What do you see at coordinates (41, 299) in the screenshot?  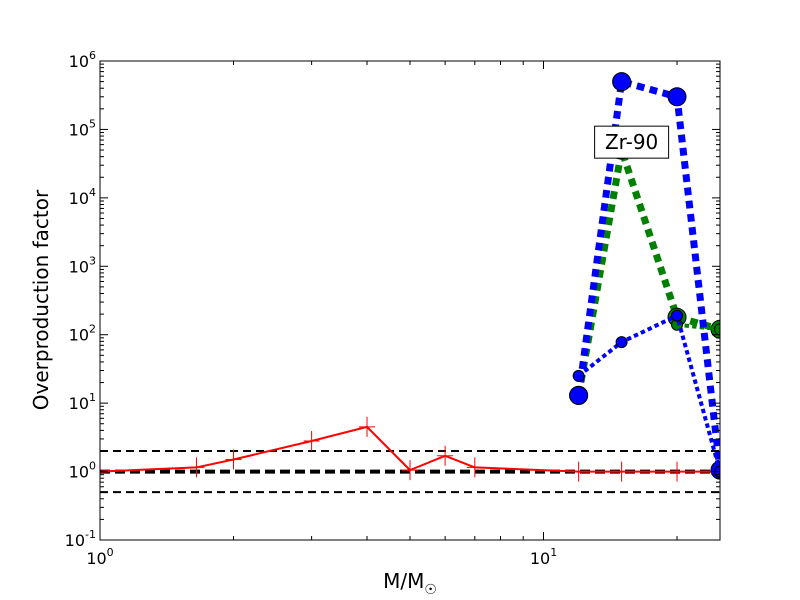 I see `y-axis-label: Overproduction factor` at bounding box center [41, 299].